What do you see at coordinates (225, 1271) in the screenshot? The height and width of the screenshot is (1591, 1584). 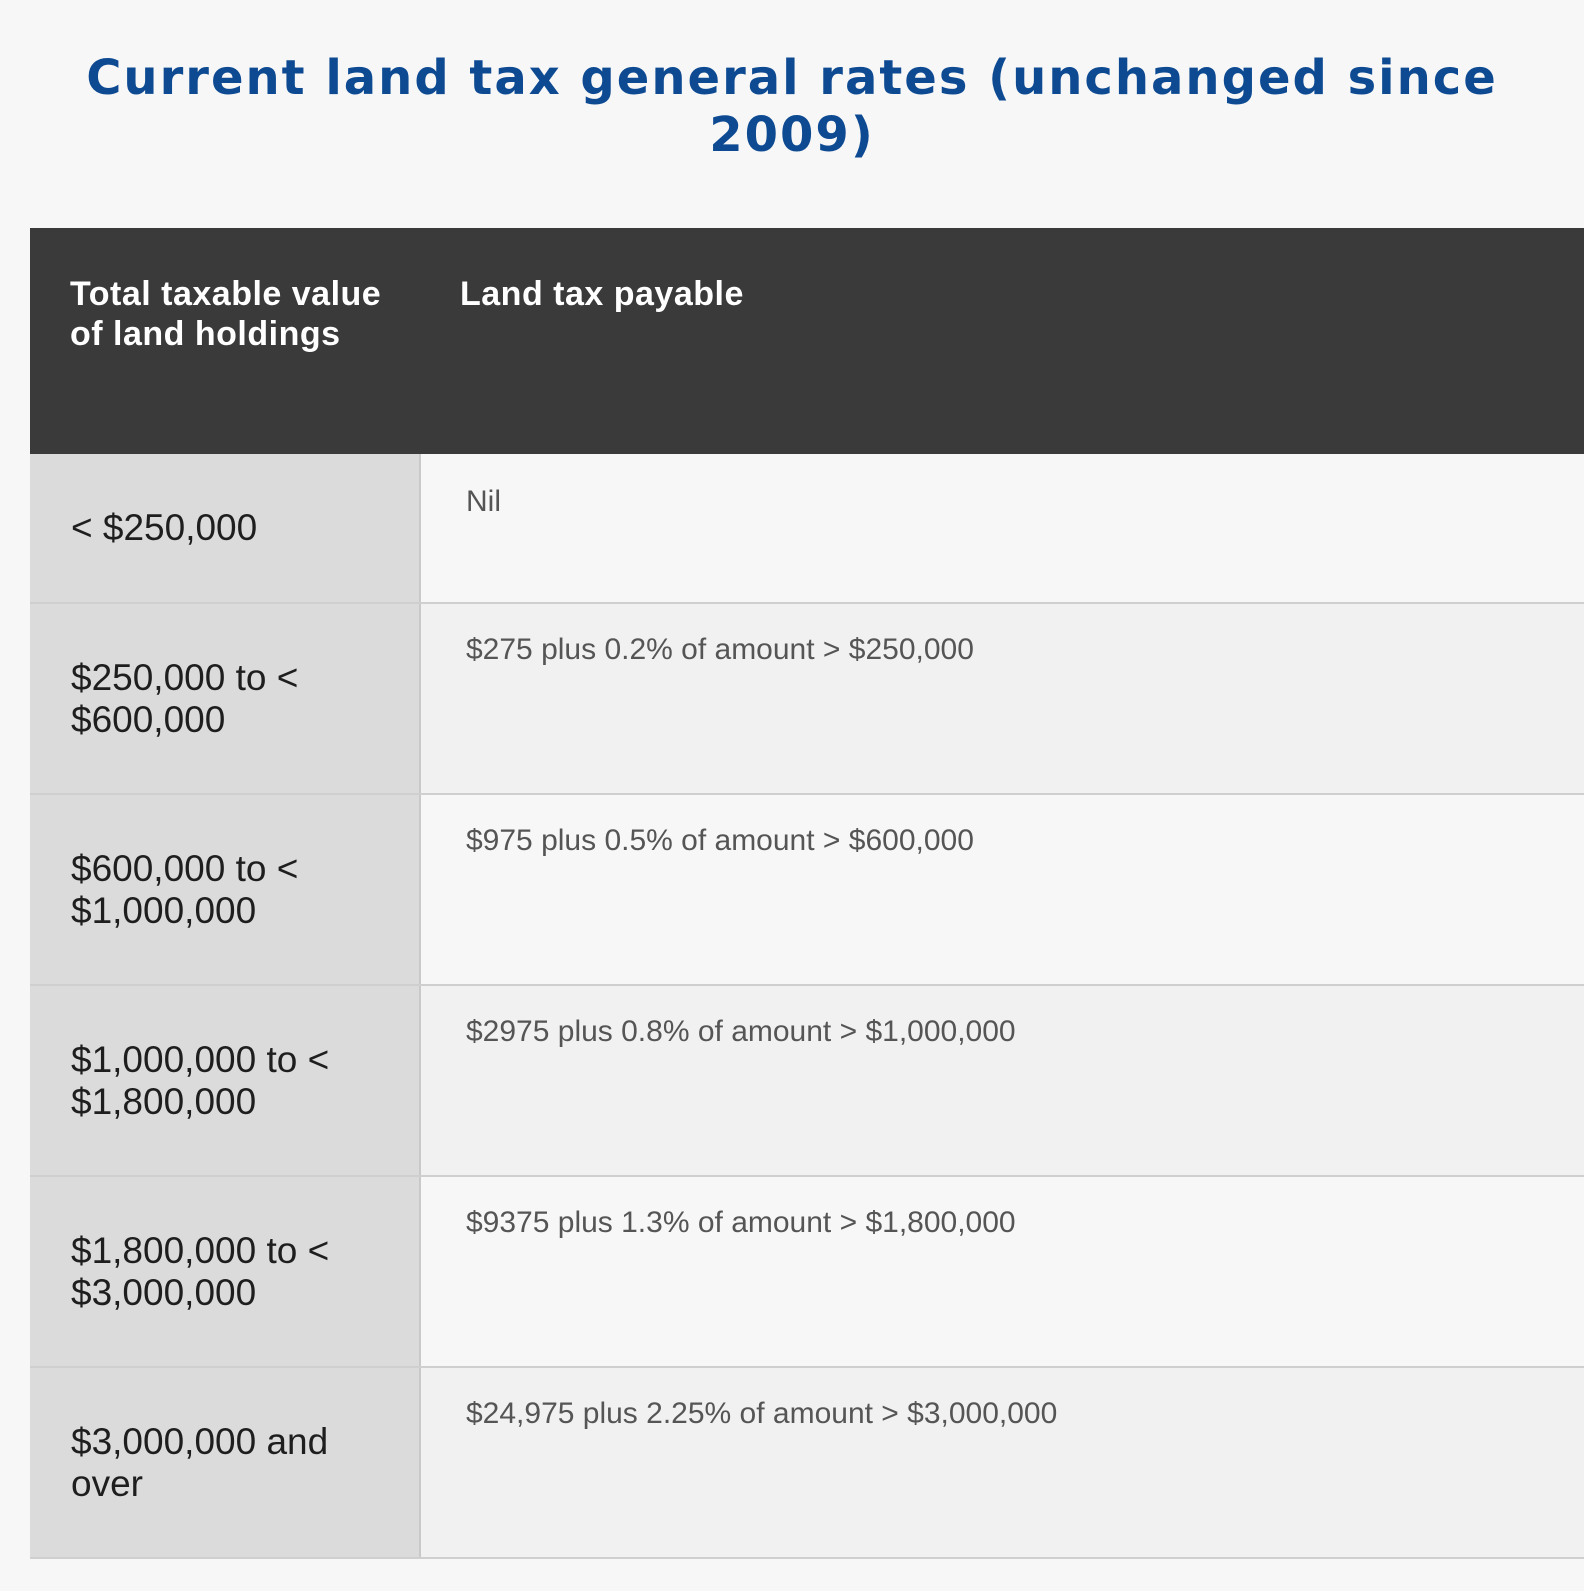 I see `taxable-value-cell: $1,800,000 to < $3,000,000` at bounding box center [225, 1271].